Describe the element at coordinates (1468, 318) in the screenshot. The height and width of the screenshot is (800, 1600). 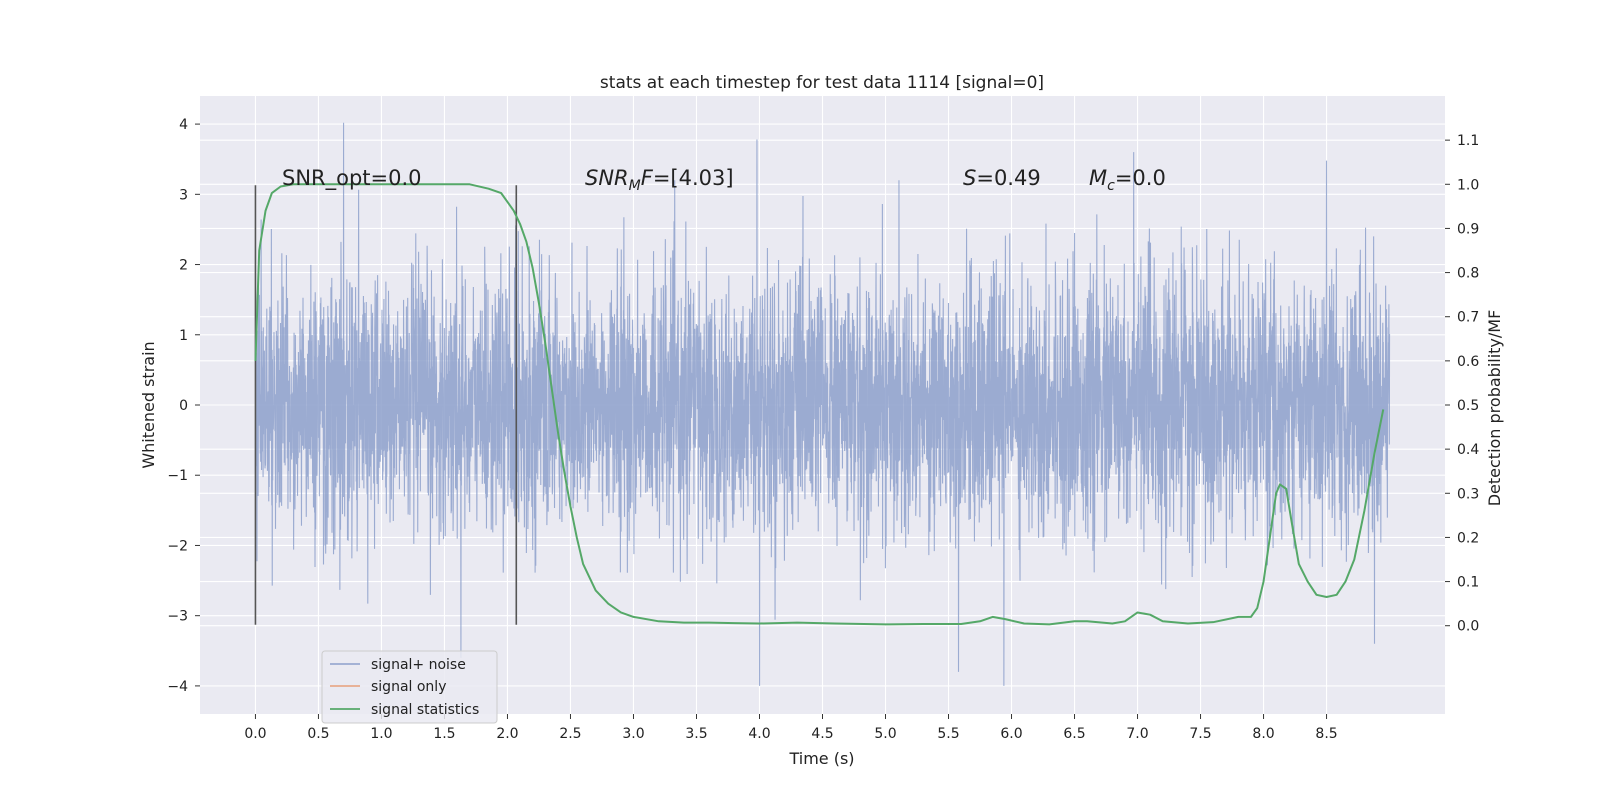
I see `y-right-tick-label: 0.7` at that location.